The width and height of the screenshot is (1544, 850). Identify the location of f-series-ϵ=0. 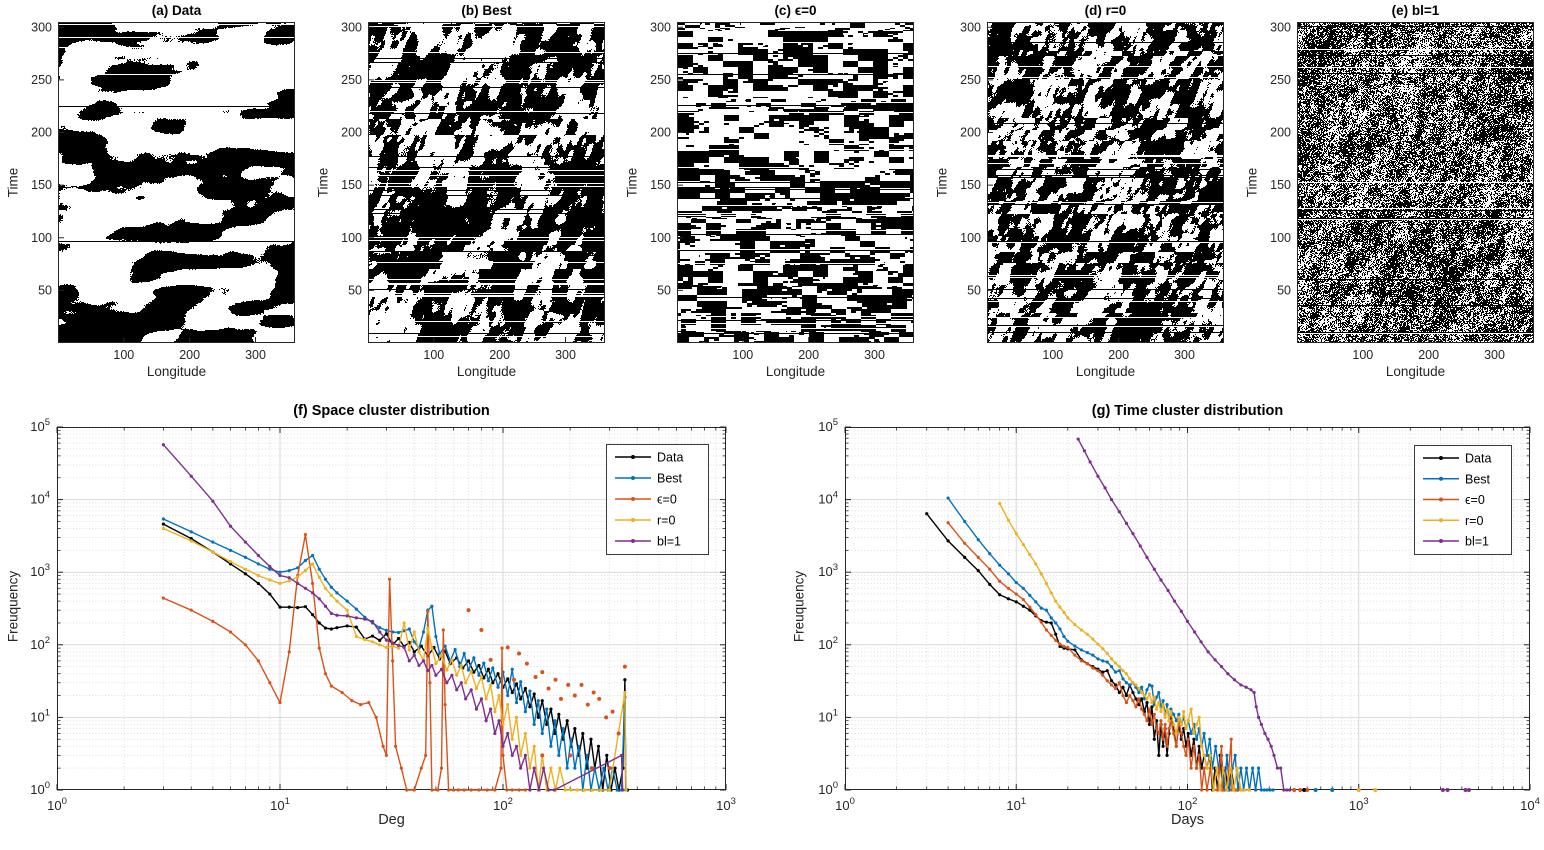
(344, 662).